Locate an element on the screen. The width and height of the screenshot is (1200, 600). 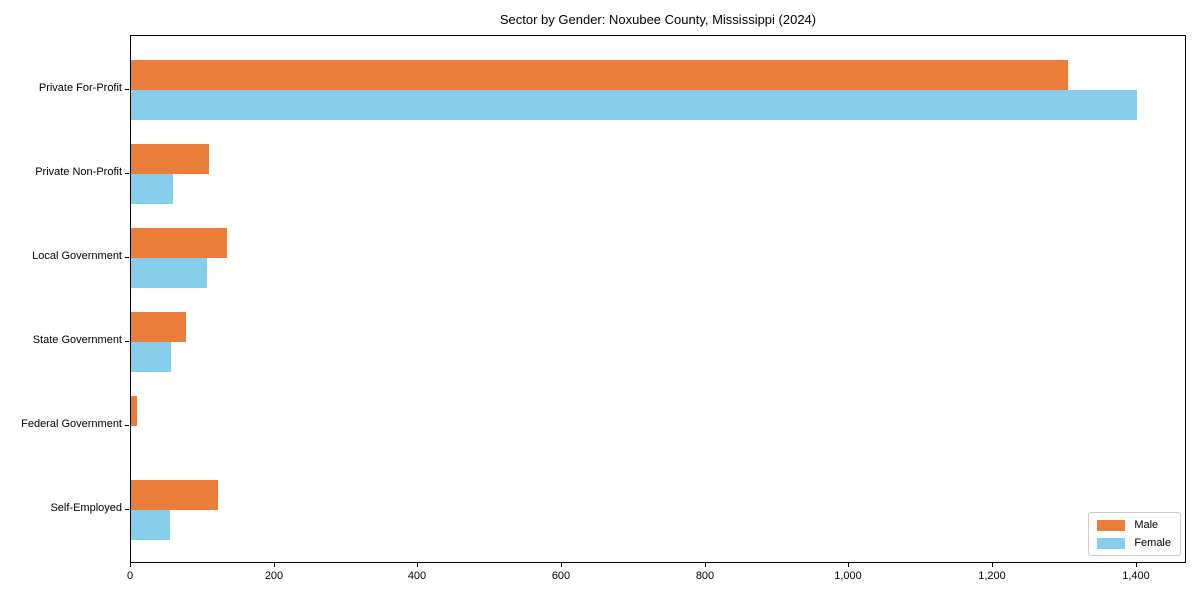
bar-male-local-government is located at coordinates (179, 243).